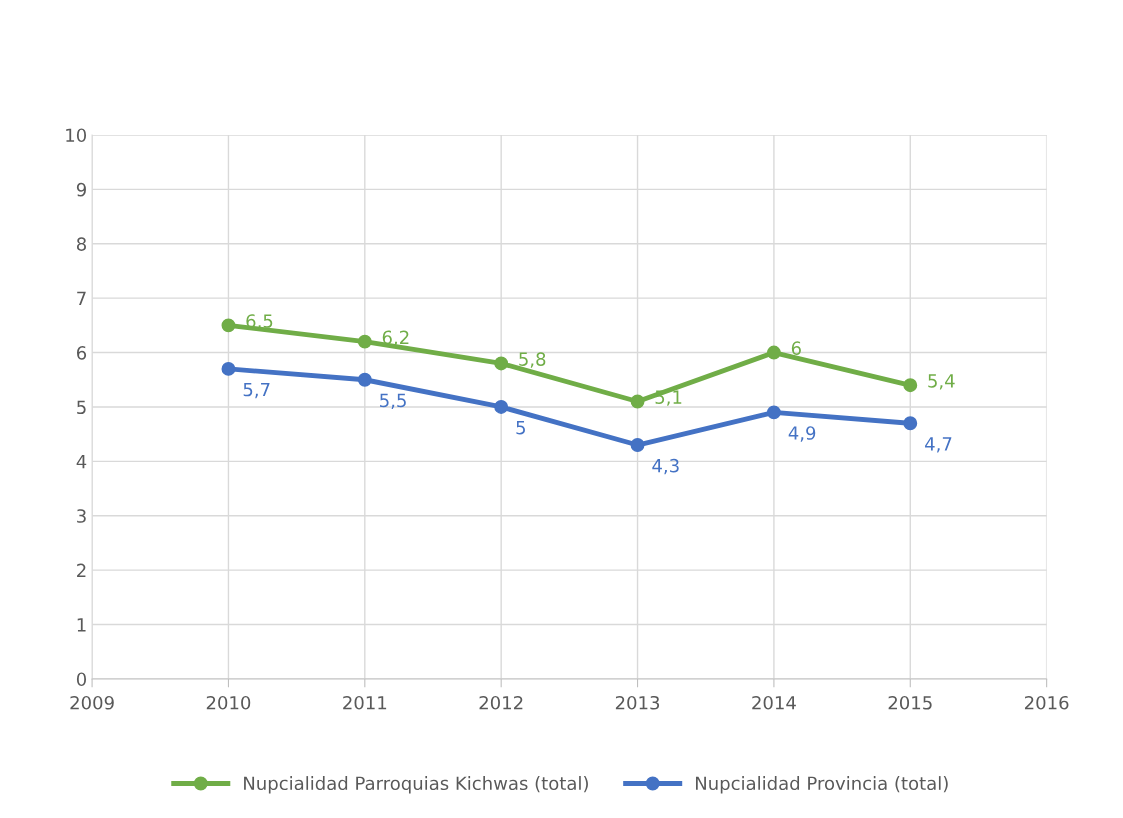  I want to click on y-tick-label: 6, so click(82, 353).